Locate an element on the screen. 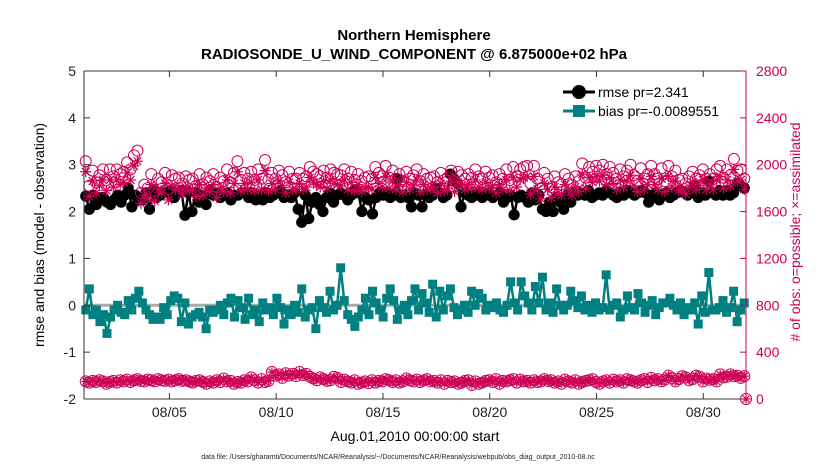  obs-bottom-point is located at coordinates (716, 381).